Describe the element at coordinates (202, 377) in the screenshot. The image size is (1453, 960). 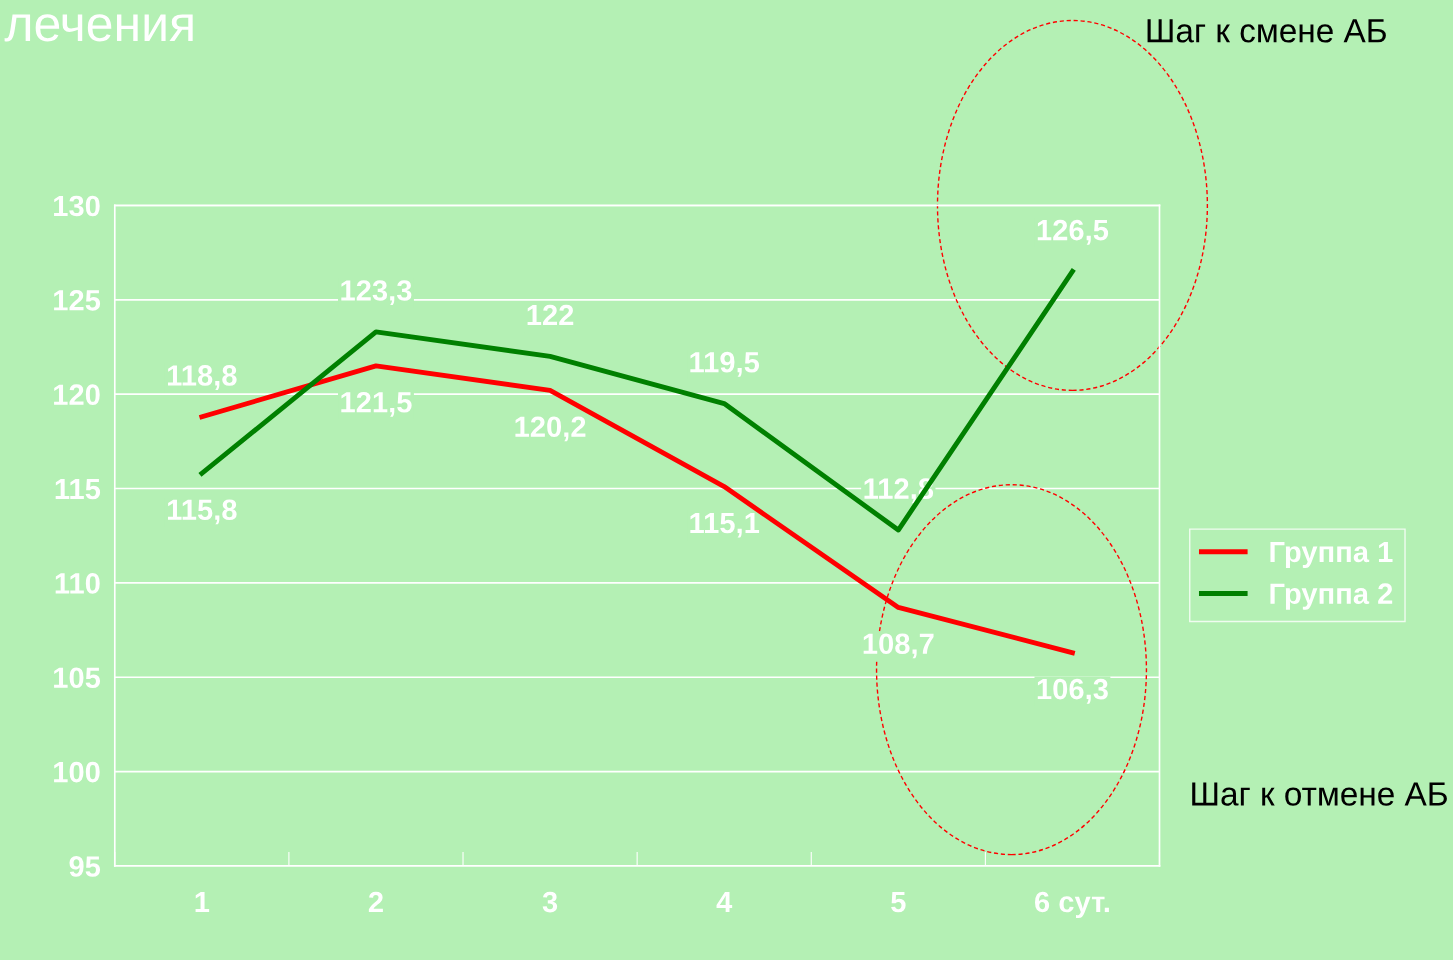
I see `data-label: 118,8` at that location.